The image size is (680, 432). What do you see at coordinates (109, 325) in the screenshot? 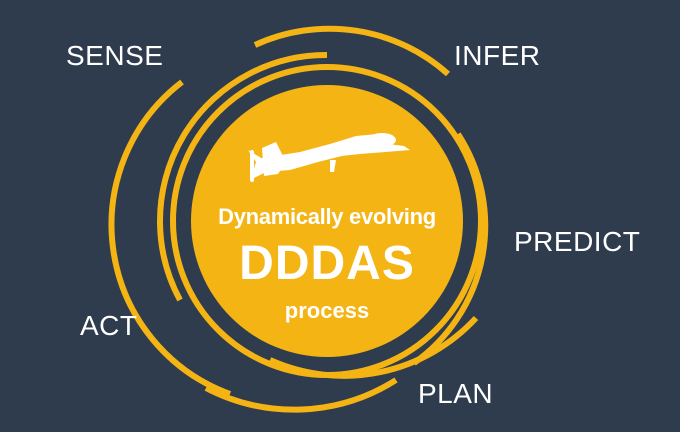
I see `act-label: ACT` at bounding box center [109, 325].